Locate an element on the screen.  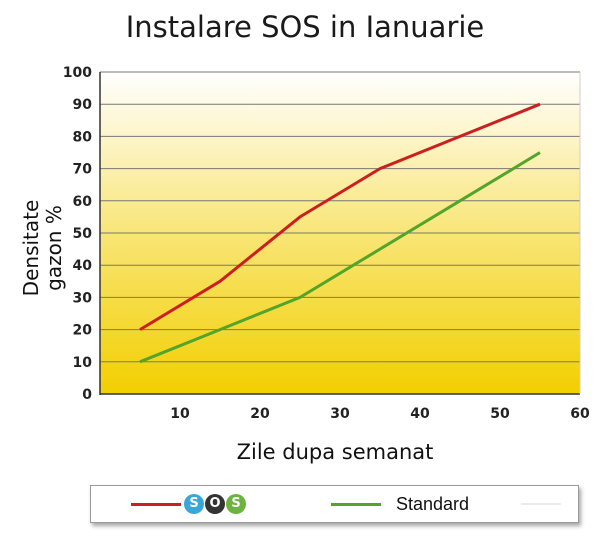
y-tick-label-80: 80 is located at coordinates (83, 137).